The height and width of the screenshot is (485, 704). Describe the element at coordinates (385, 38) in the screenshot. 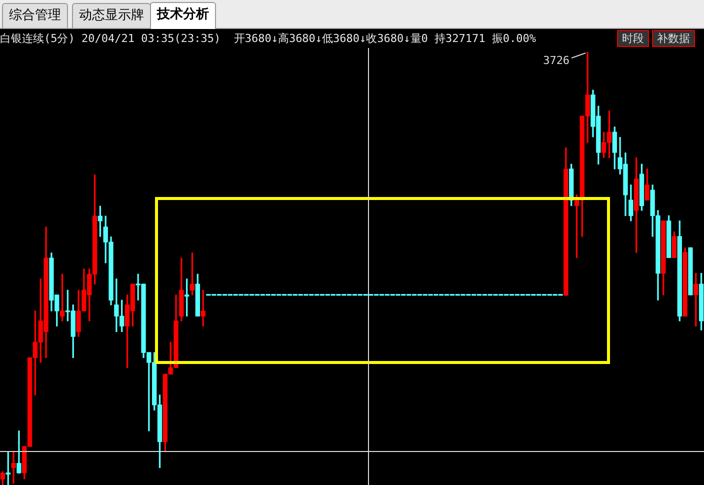

I see `chart-subtitle: 开3680↓高3680↓低3680↓收3680↓量0 持327171 振0.00%` at that location.